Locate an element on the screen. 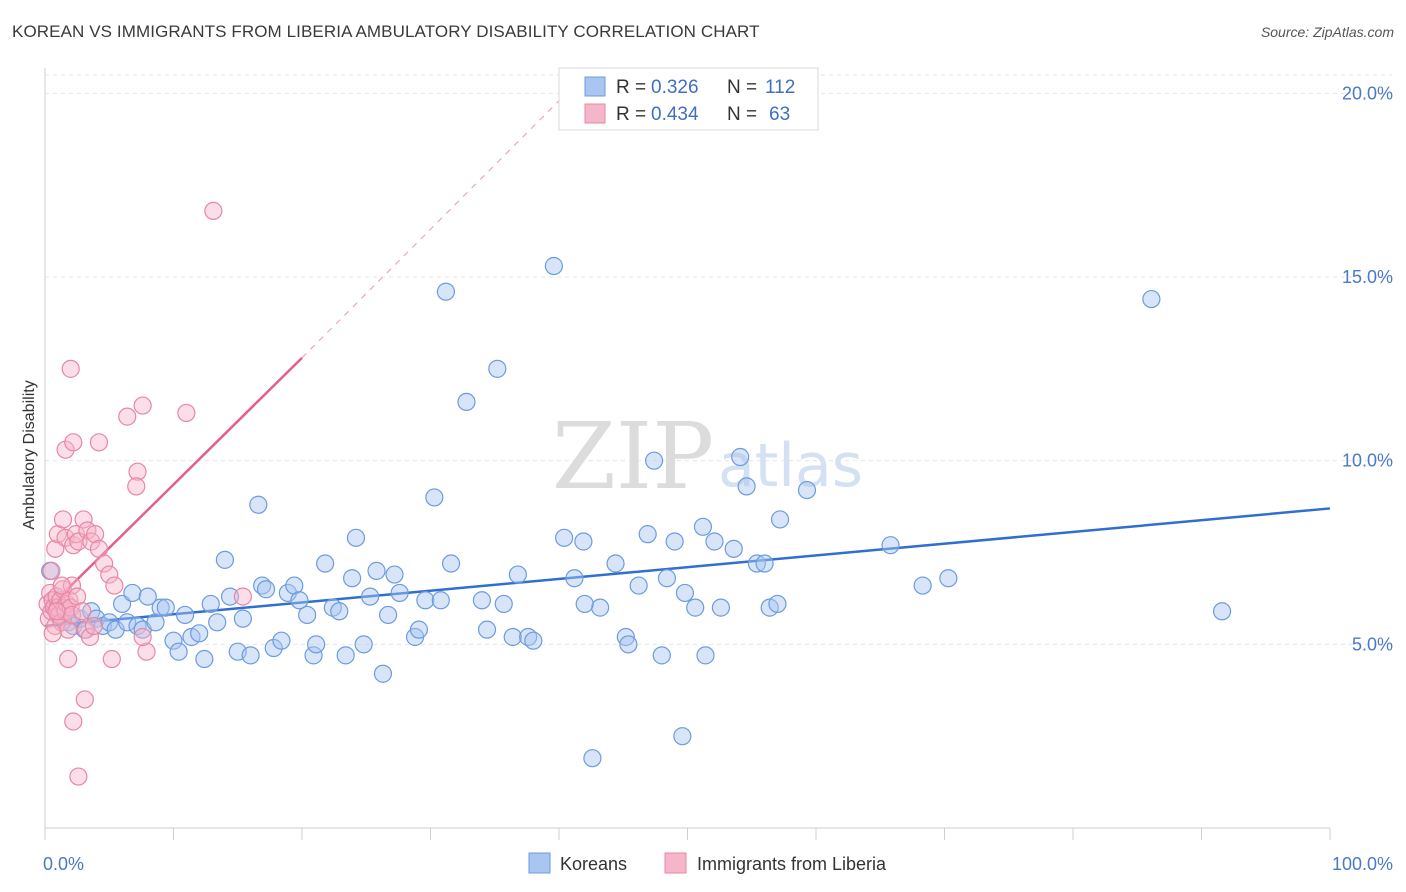  series-legend-swatch-liberia is located at coordinates (675, 863).